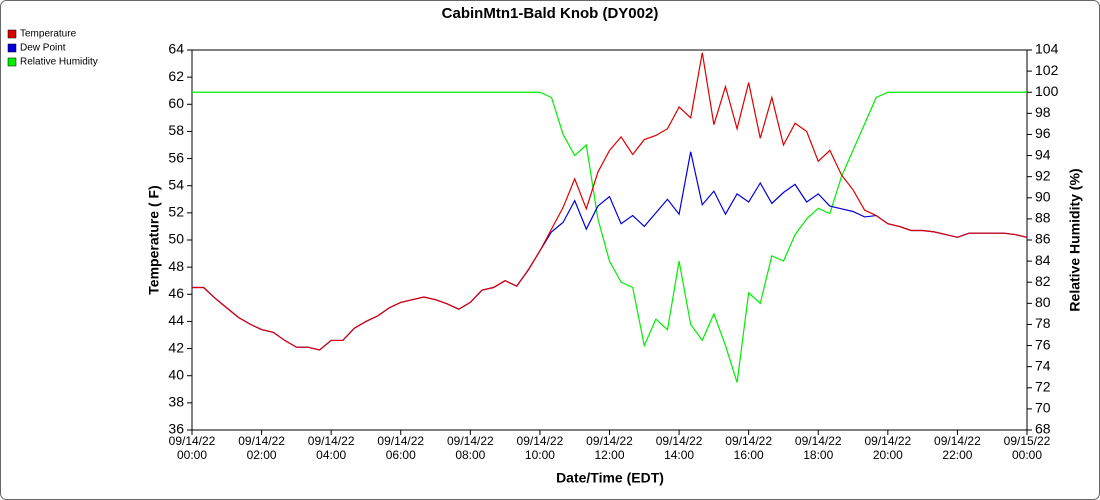  What do you see at coordinates (176, 76) in the screenshot?
I see `y-tick-label: 62` at bounding box center [176, 76].